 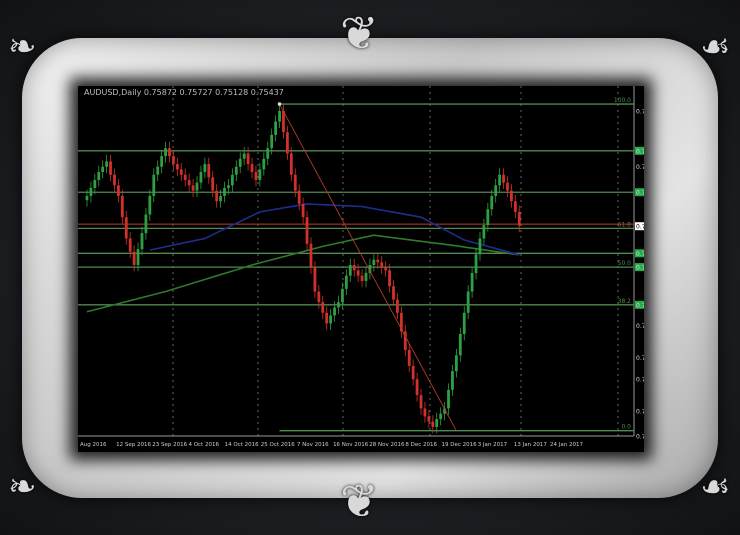 What do you see at coordinates (22, 487) in the screenshot?
I see `ornament-bottom-left-icon: ❧` at bounding box center [22, 487].